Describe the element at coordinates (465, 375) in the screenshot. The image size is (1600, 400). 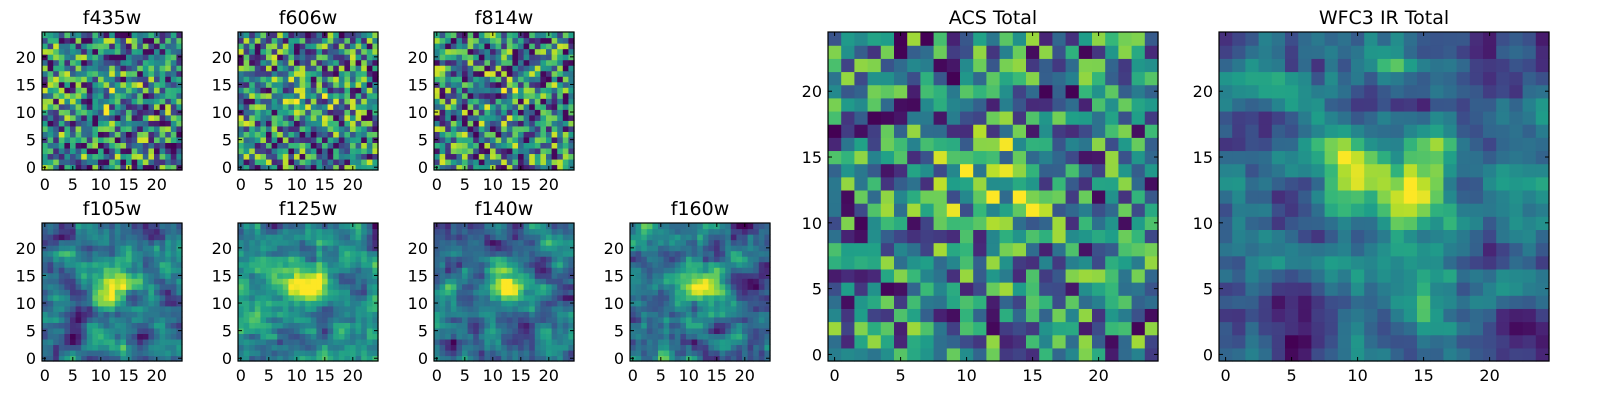
I see `x-tick-label: 5` at that location.